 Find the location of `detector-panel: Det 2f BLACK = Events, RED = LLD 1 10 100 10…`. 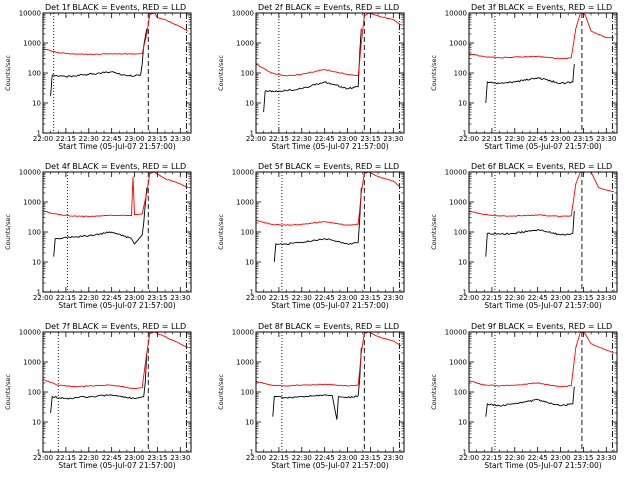

detector-panel: Det 2f BLACK = Events, RED = LLD 1 10 100 10… is located at coordinates (311, 77).